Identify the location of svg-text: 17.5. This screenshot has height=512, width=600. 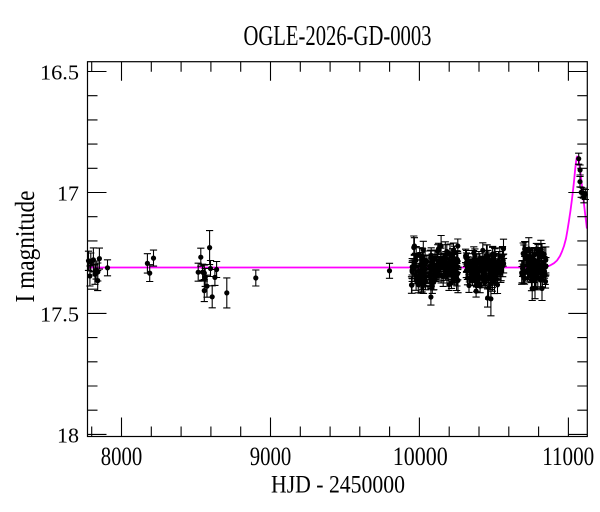
(59, 314).